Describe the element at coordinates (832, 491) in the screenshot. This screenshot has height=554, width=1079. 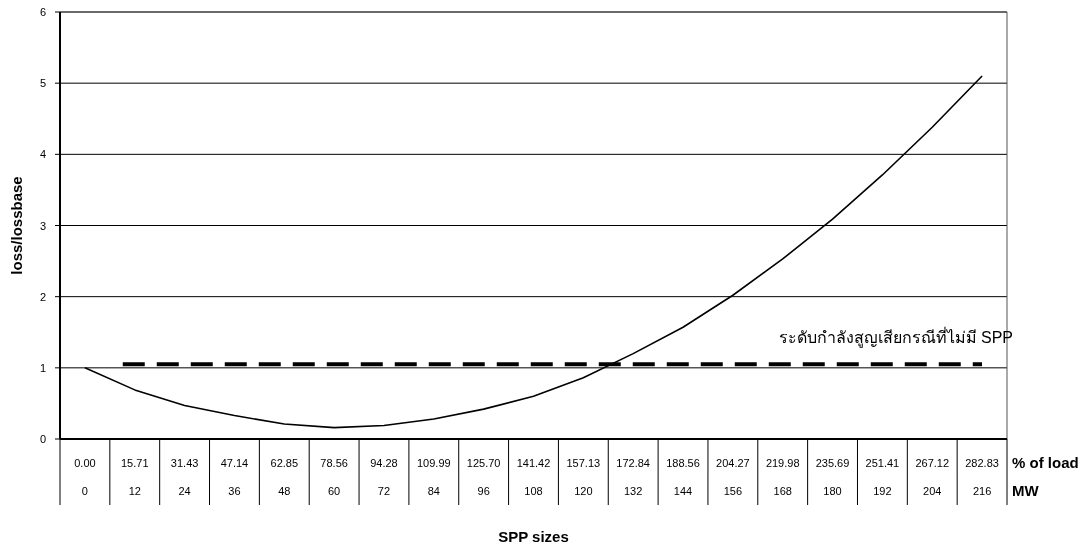
I see `x-tick-label: 180` at that location.